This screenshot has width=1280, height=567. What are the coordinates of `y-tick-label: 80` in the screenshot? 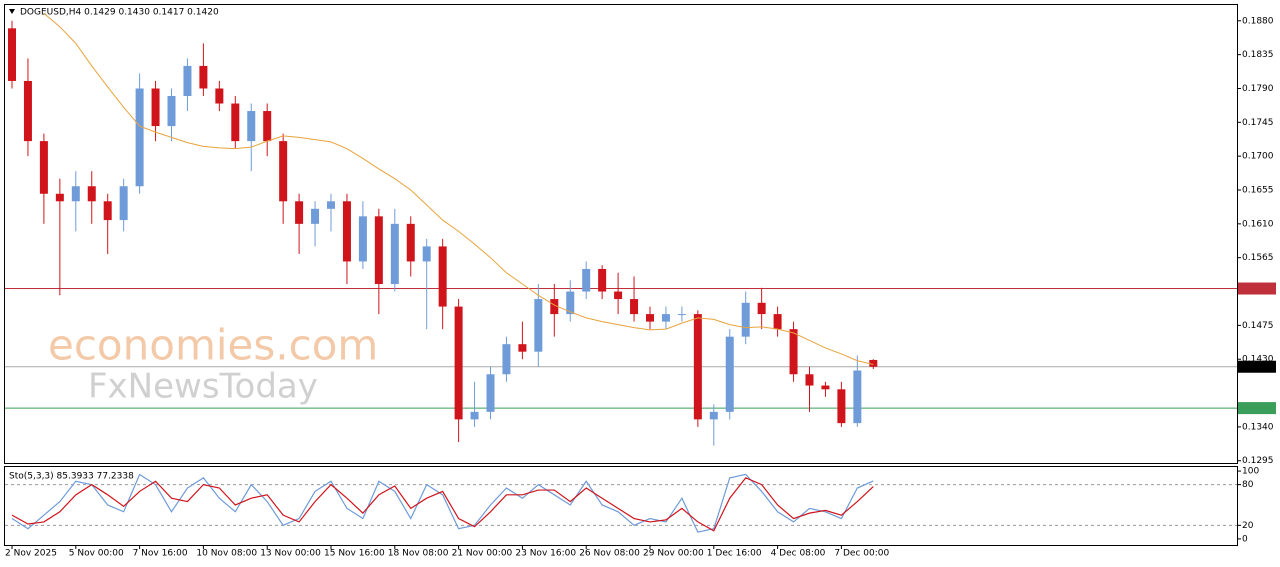 It's located at (1248, 485).